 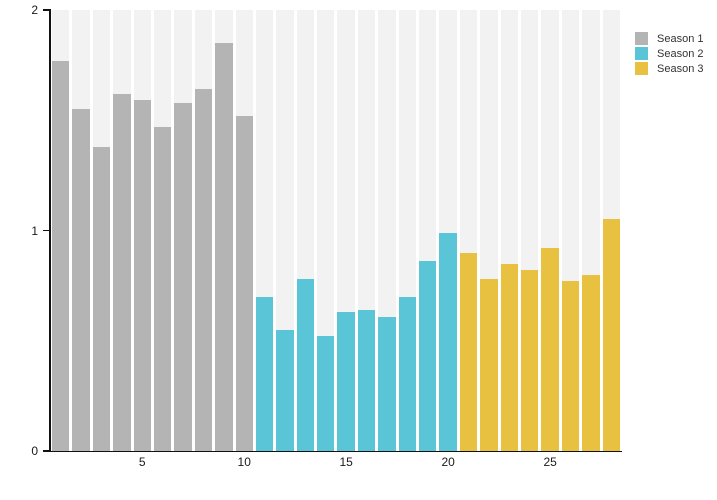 What do you see at coordinates (34, 10) in the screenshot?
I see `y-tick-label: 2` at bounding box center [34, 10].